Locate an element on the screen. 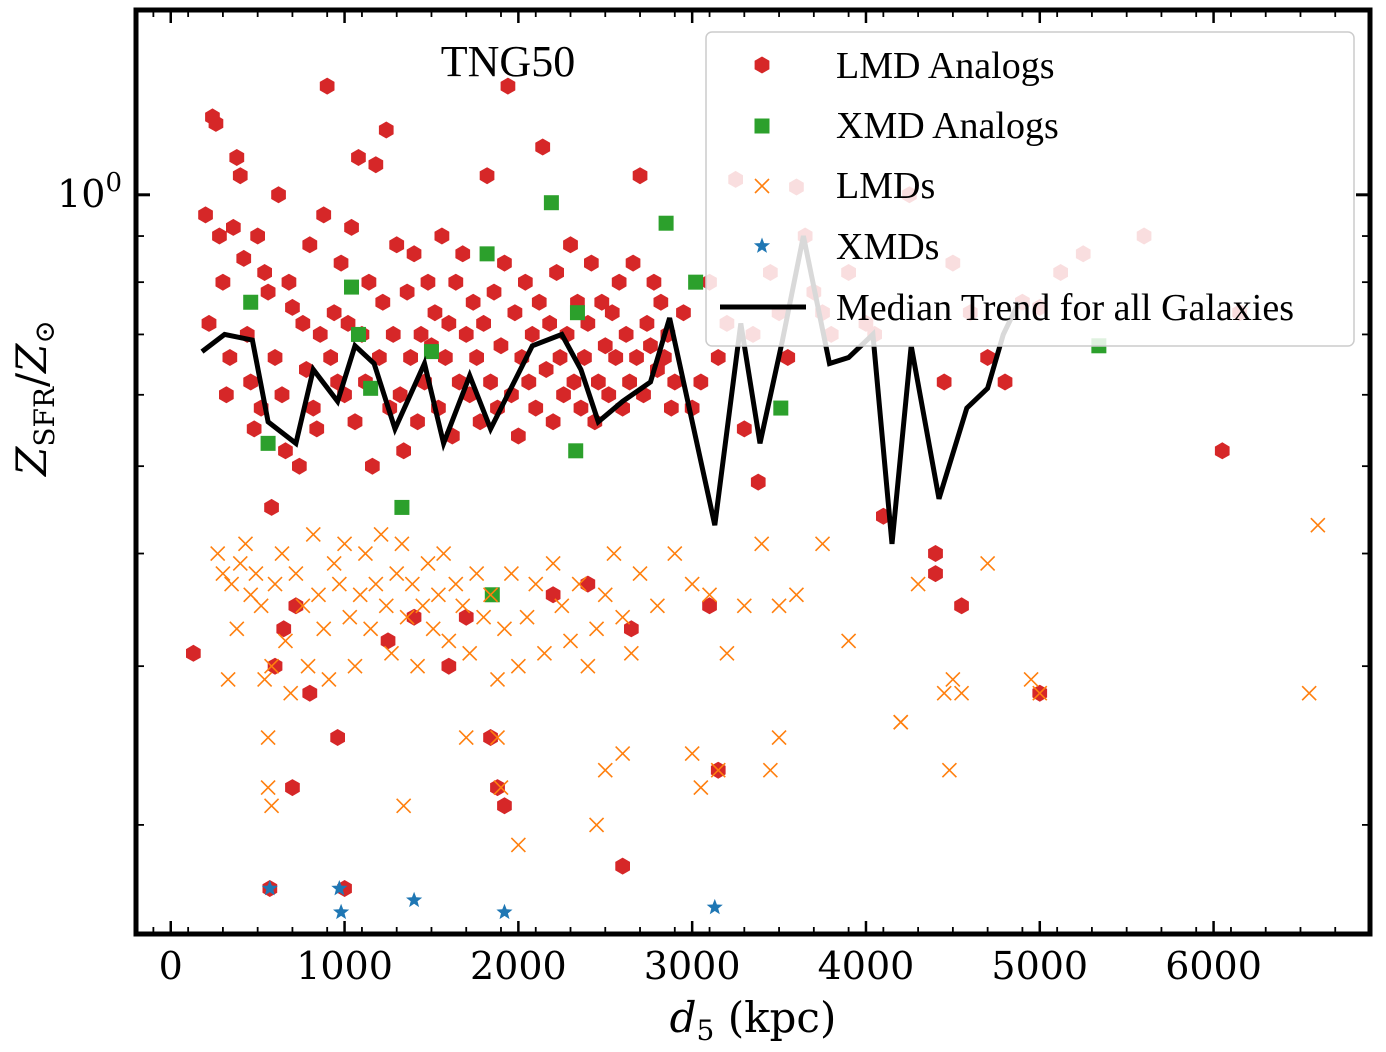 Image resolution: width=1386 pixels, height=1052 pixels. y-axis-var2: Z is located at coordinates (31, 359).